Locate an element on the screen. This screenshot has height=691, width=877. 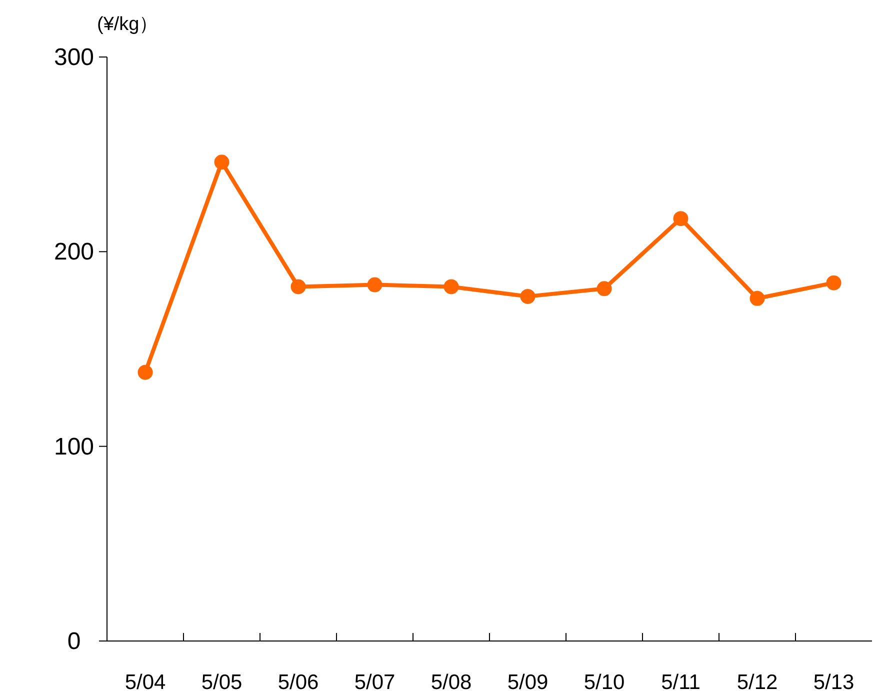
x-tick-label: 5/06 is located at coordinates (298, 681).